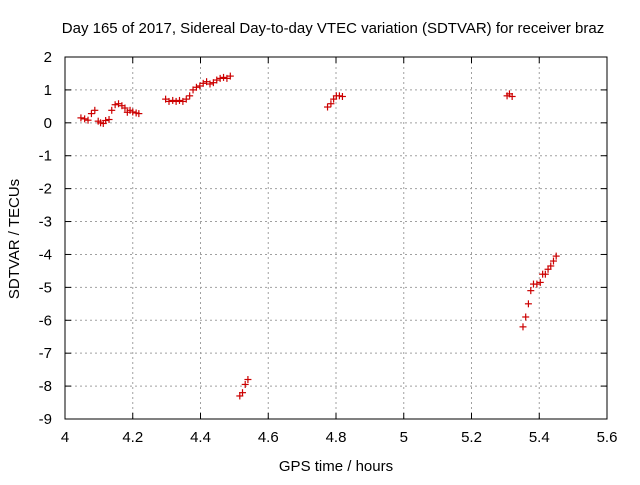 This screenshot has width=640, height=485. I want to click on y-tick-label: -5, so click(45, 287).